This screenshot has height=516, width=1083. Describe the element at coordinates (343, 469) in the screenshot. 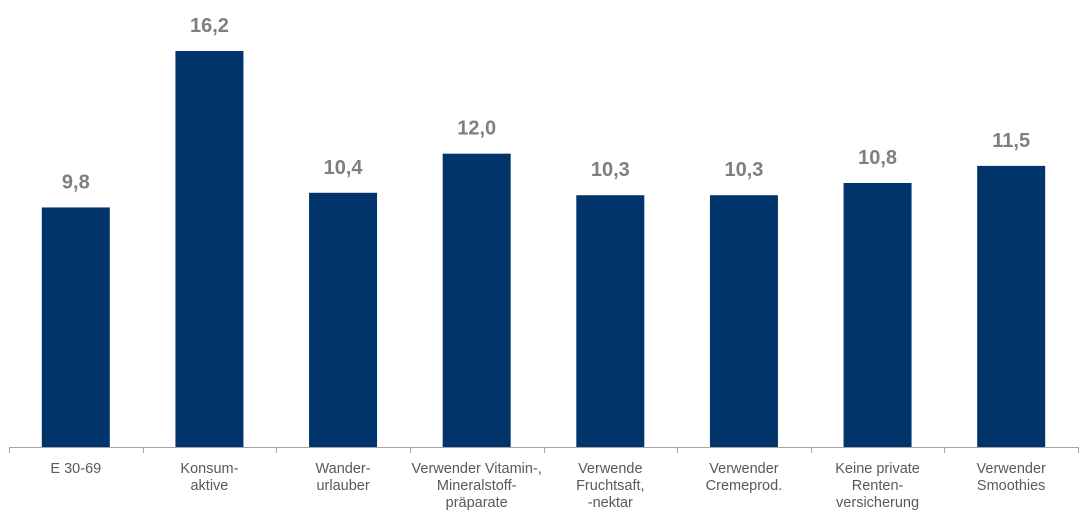

I see `category-label-line: Wander-` at that location.